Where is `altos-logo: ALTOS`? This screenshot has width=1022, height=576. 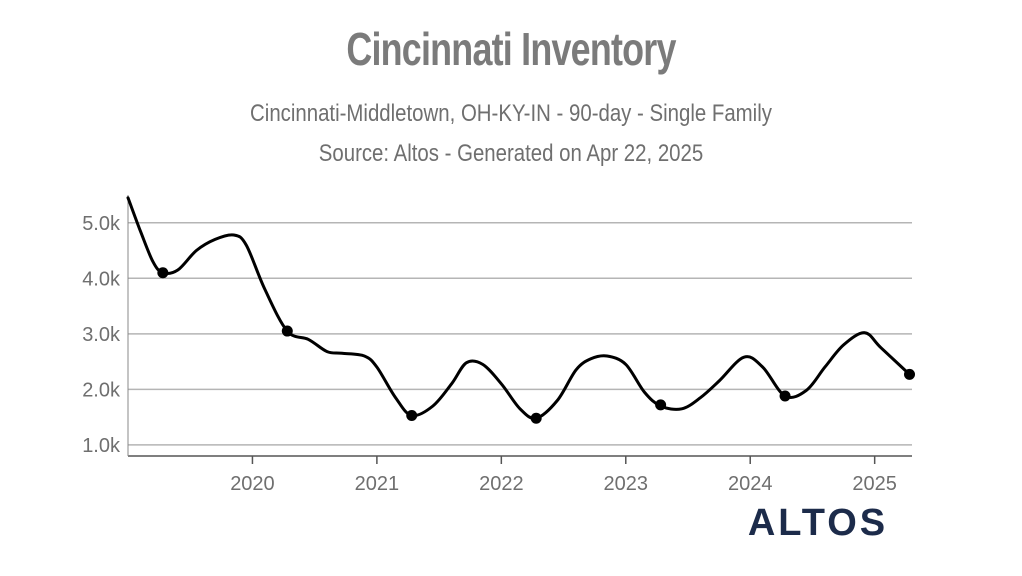 altos-logo: ALTOS is located at coordinates (818, 522).